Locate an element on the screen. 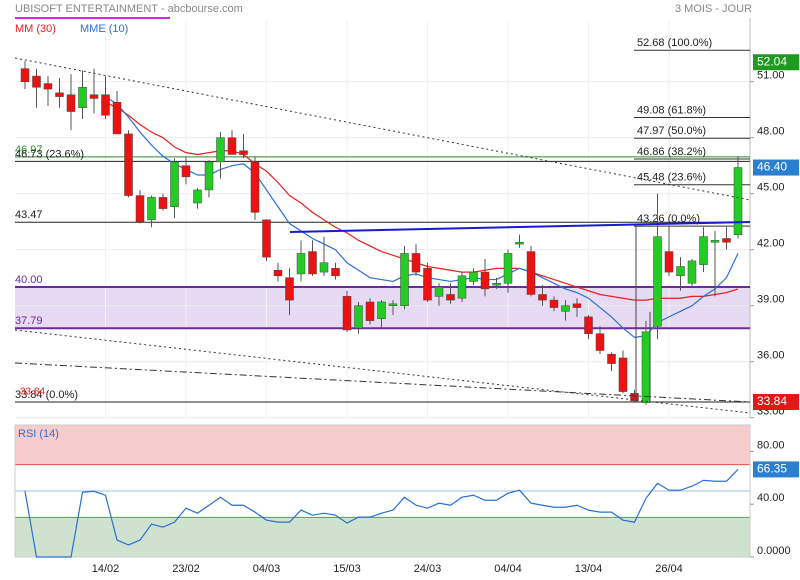 This screenshot has width=800, height=580. x-tick-label: 04/04 is located at coordinates (508, 569).